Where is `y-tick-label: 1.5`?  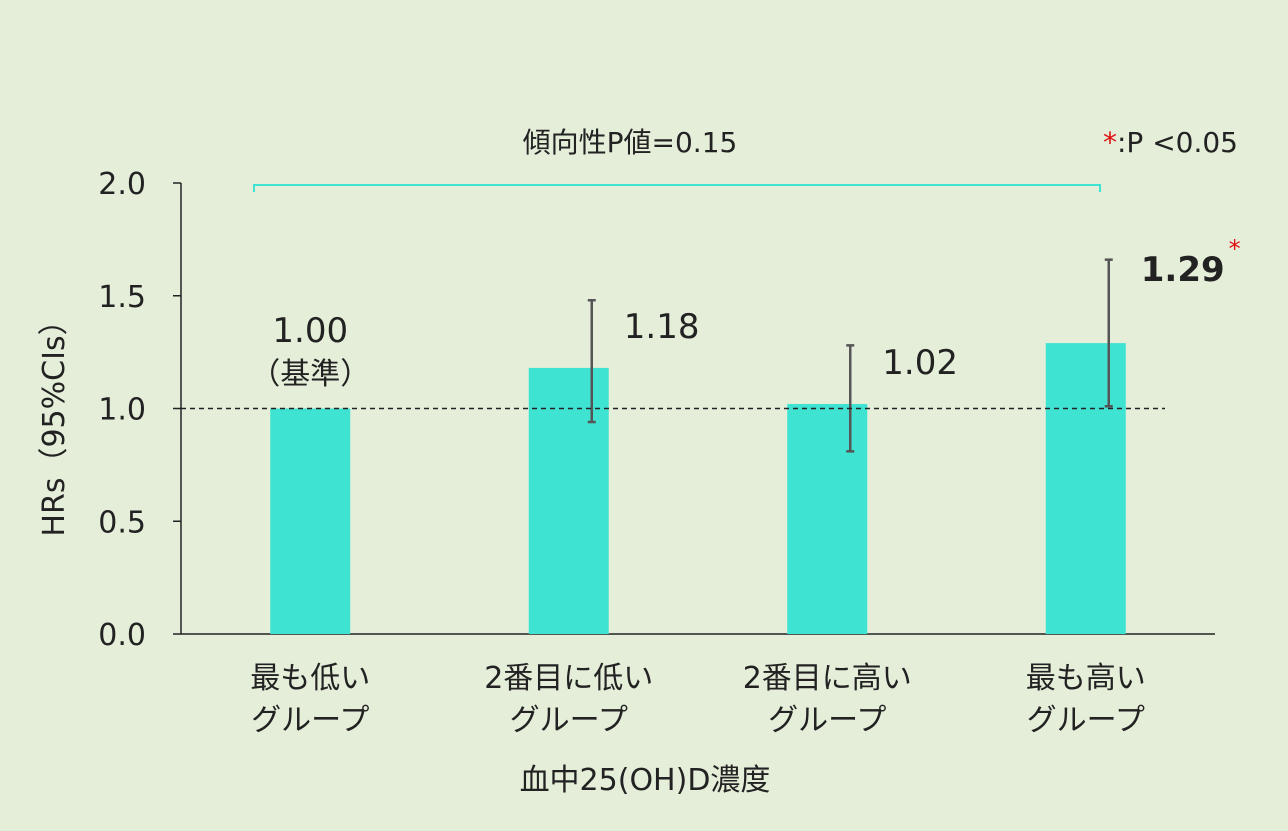
y-tick-label: 1.5 is located at coordinates (122, 297).